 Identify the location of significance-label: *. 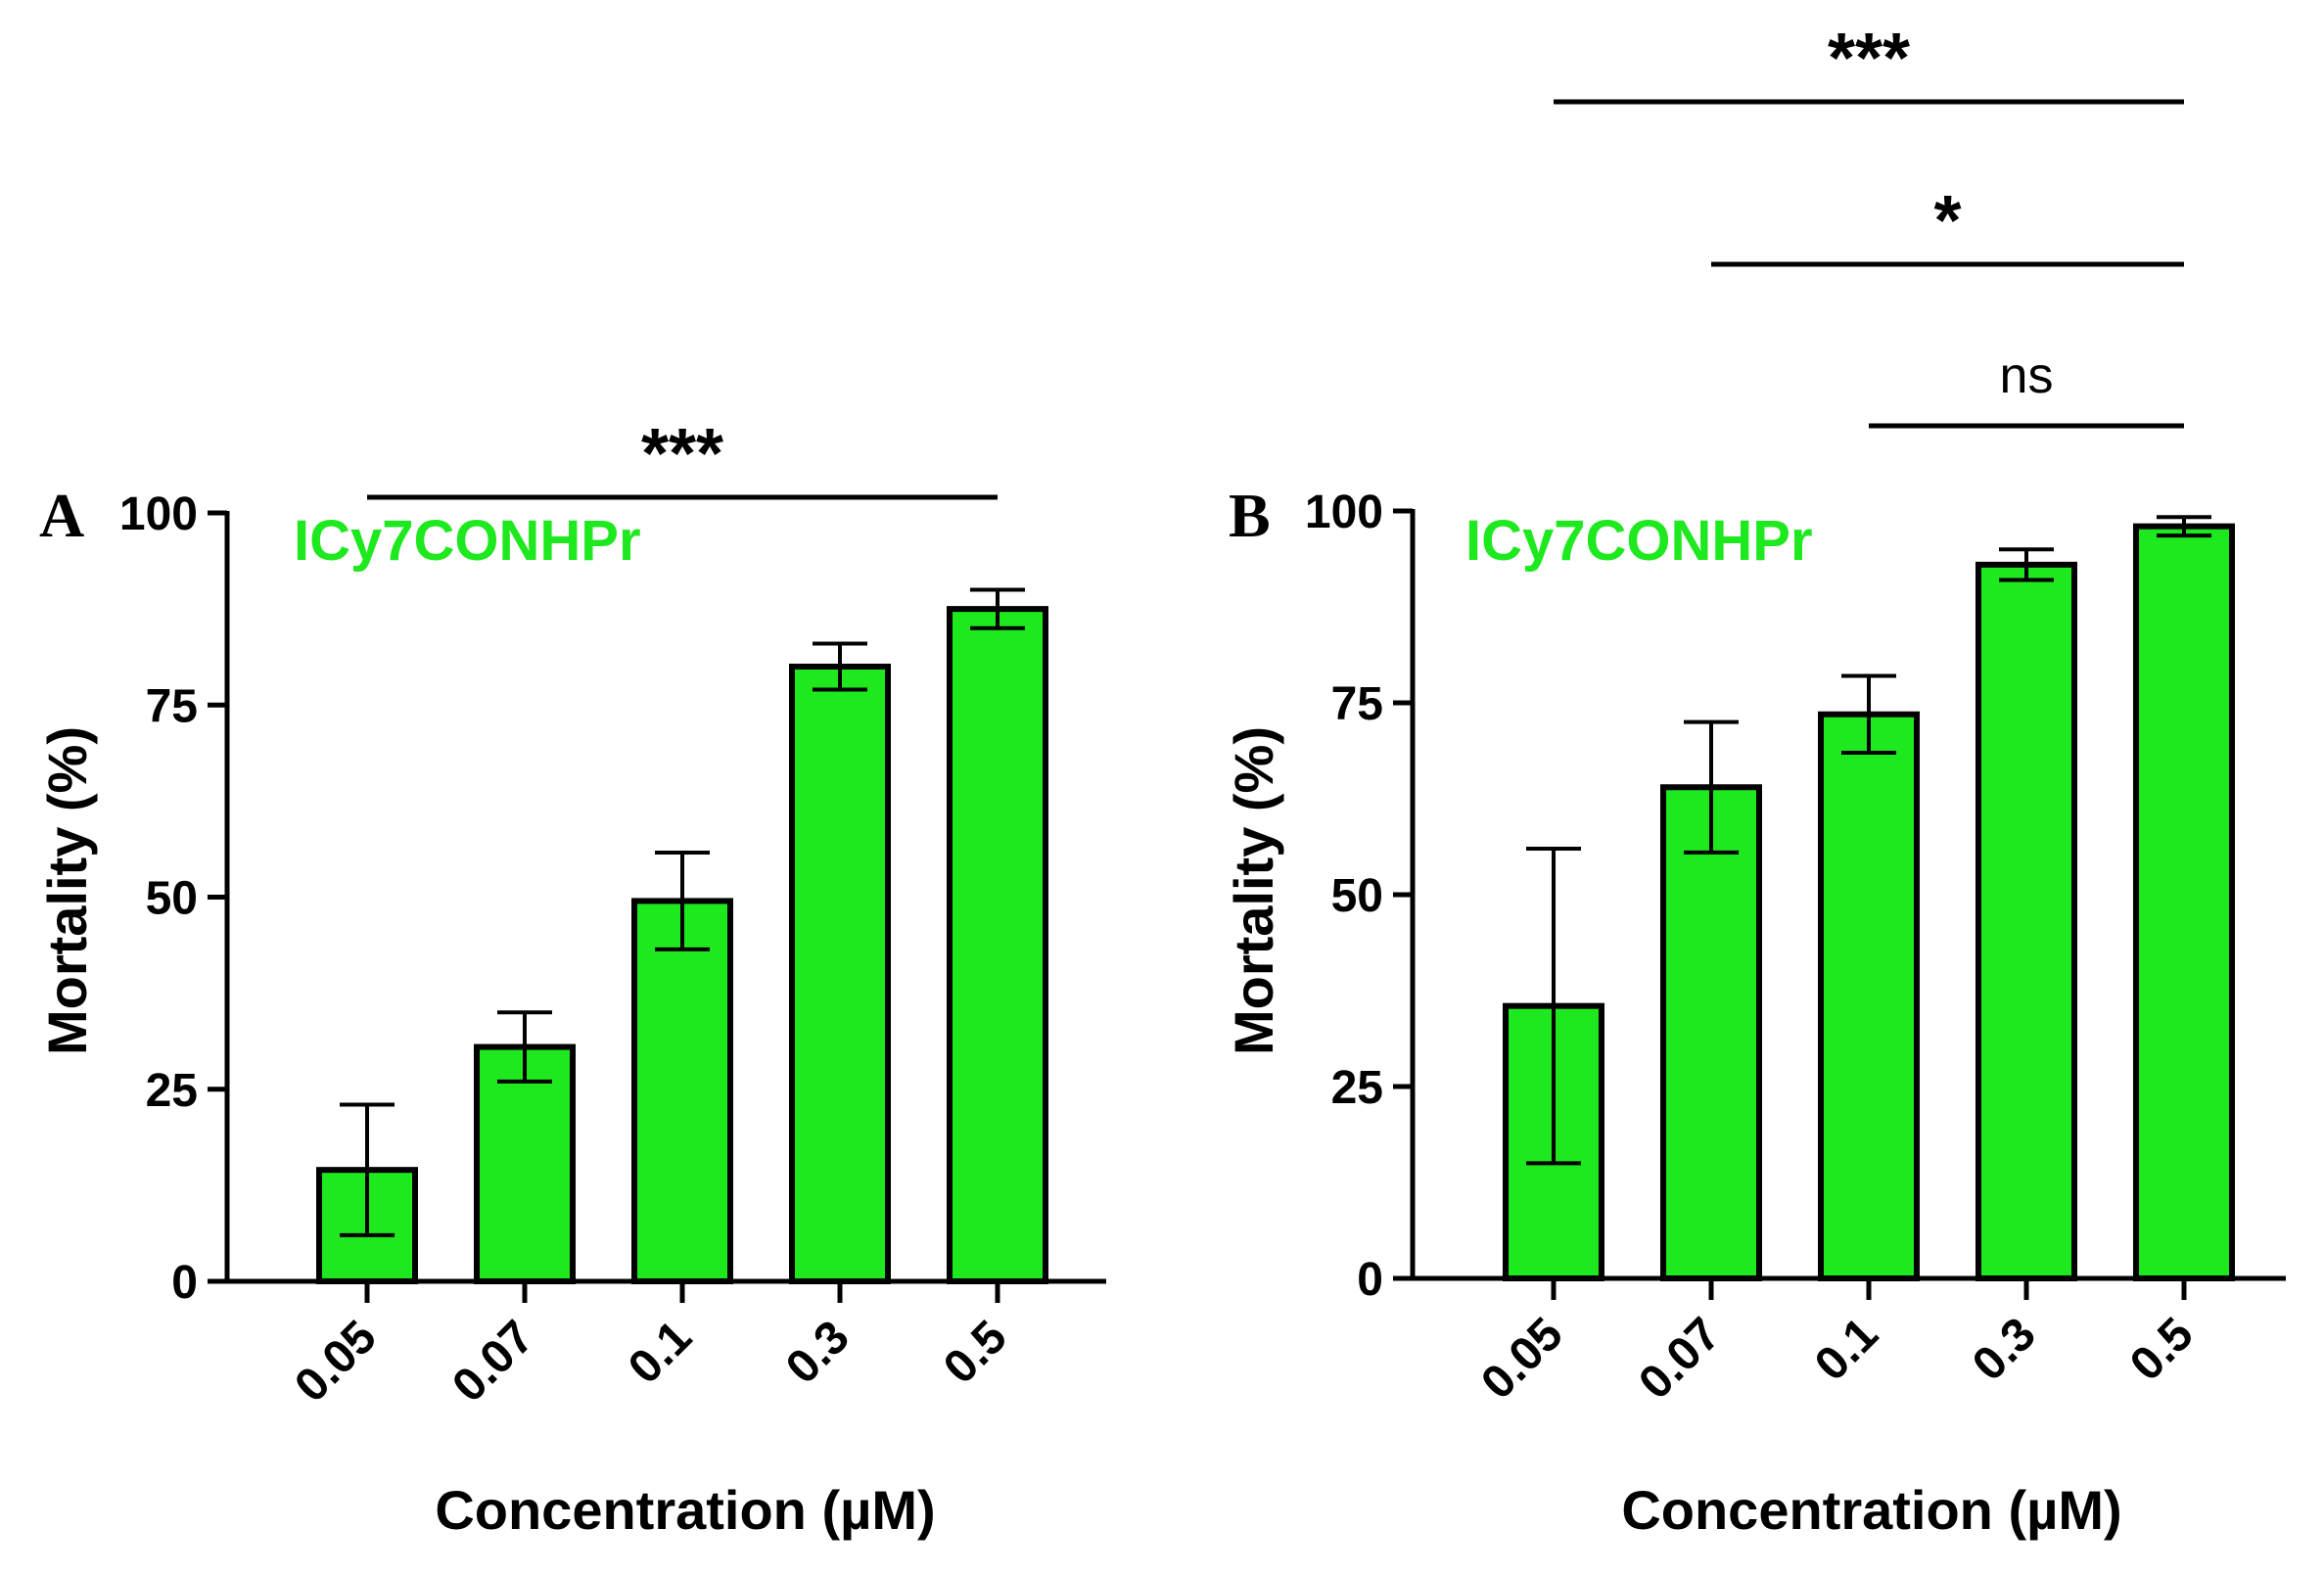
(1947, 221).